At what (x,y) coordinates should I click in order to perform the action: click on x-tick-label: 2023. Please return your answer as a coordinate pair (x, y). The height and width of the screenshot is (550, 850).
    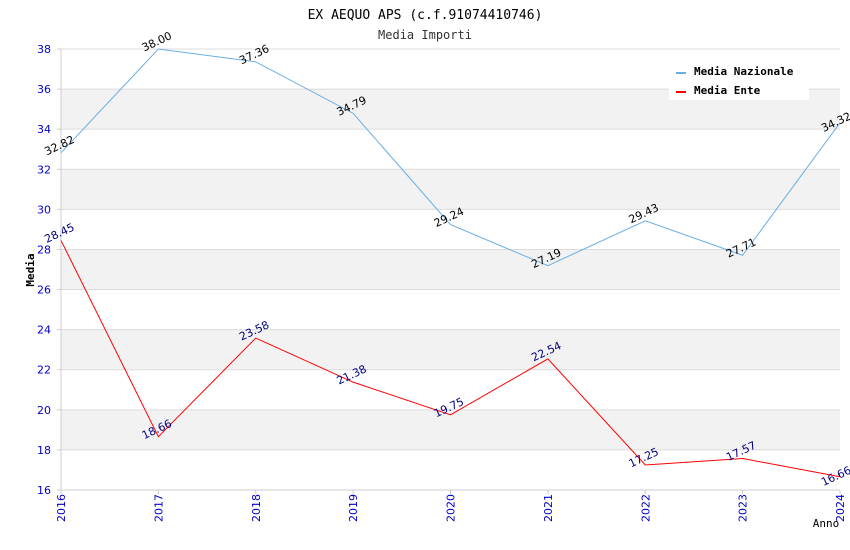
    Looking at the image, I should click on (743, 508).